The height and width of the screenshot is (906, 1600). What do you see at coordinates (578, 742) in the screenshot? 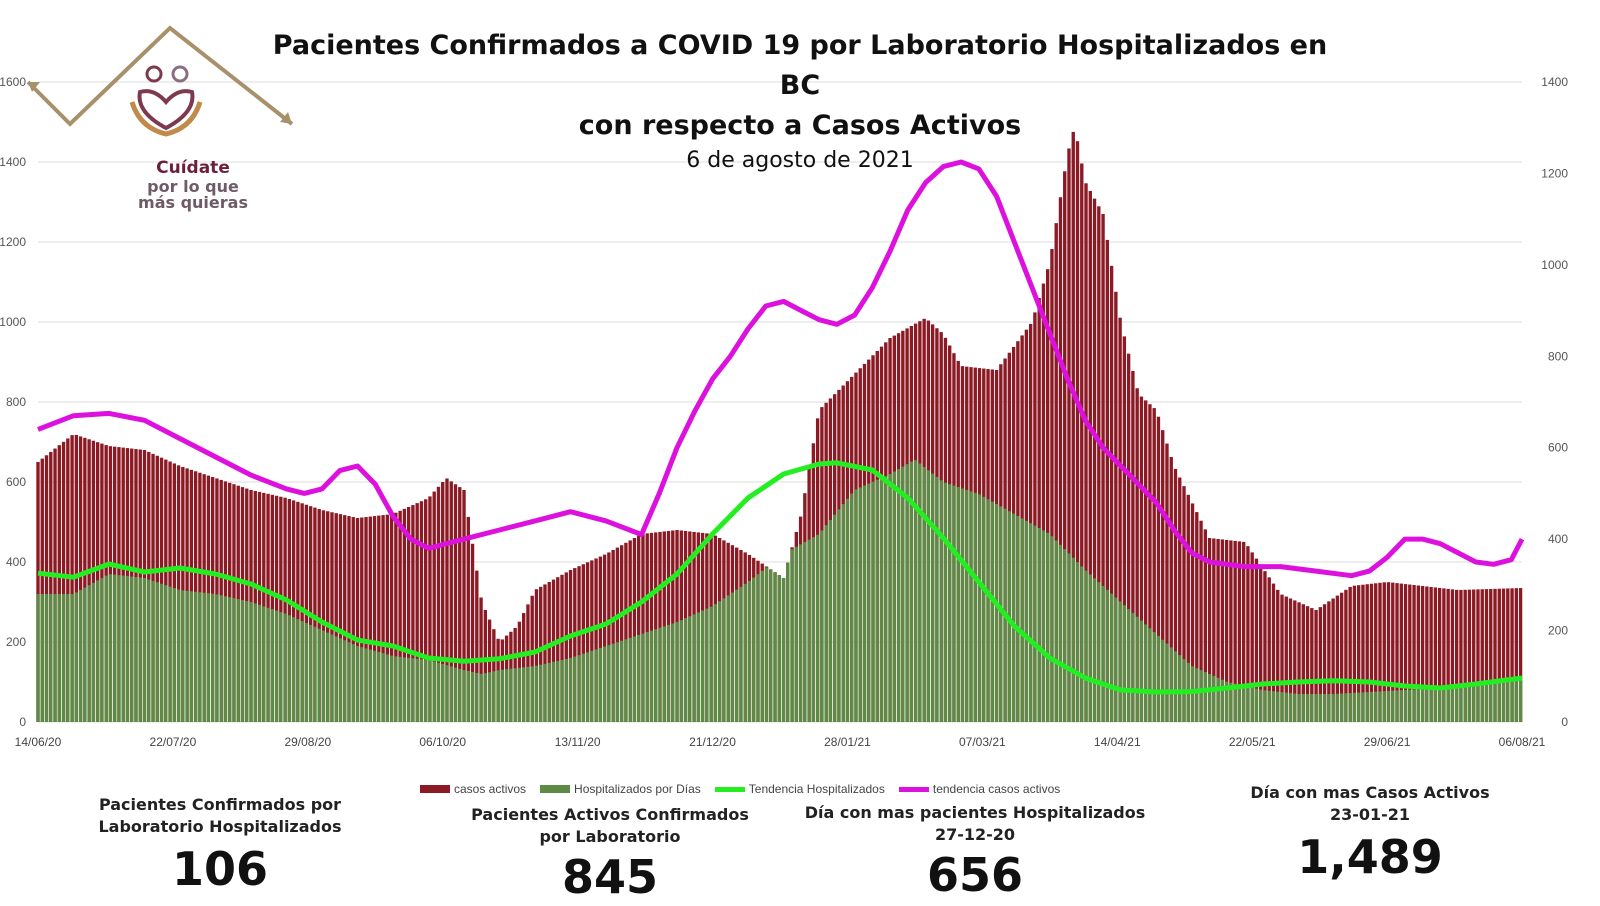
I see `x-tick-label: 13/11/20` at bounding box center [578, 742].